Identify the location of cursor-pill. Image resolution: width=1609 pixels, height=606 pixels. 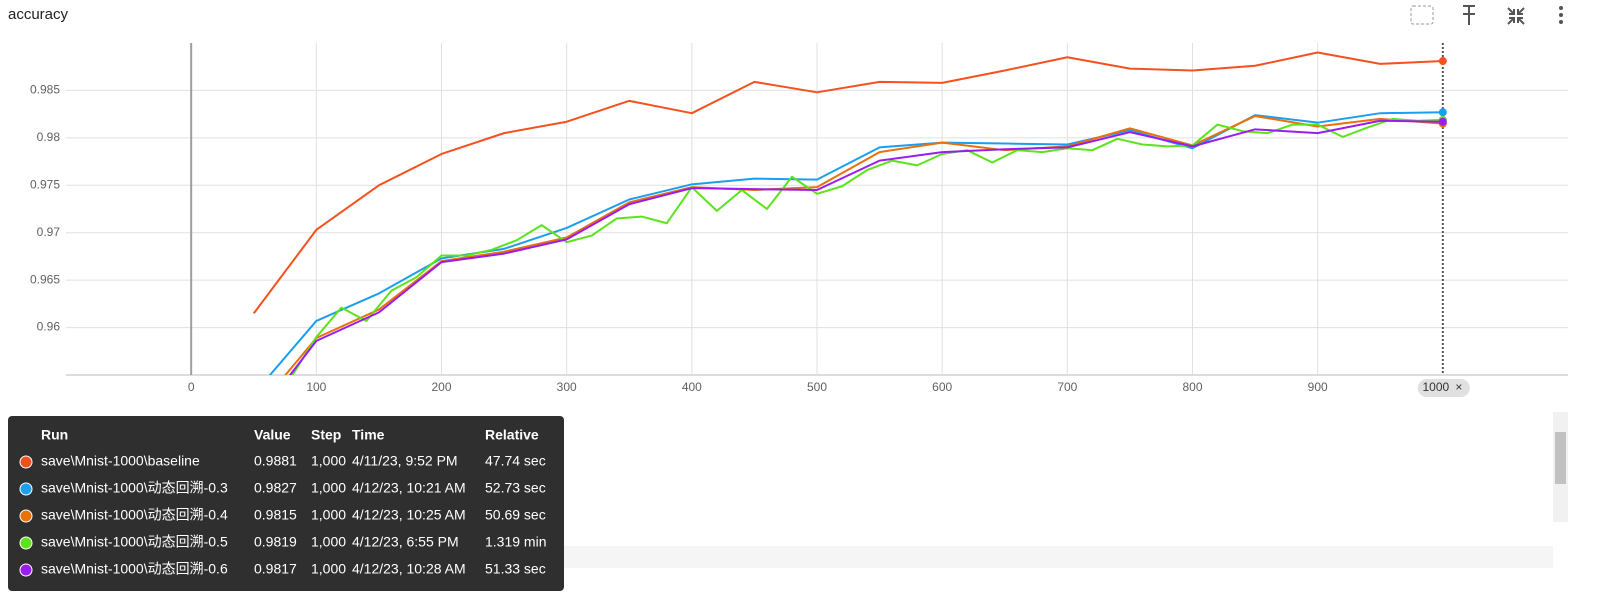
(1443, 388).